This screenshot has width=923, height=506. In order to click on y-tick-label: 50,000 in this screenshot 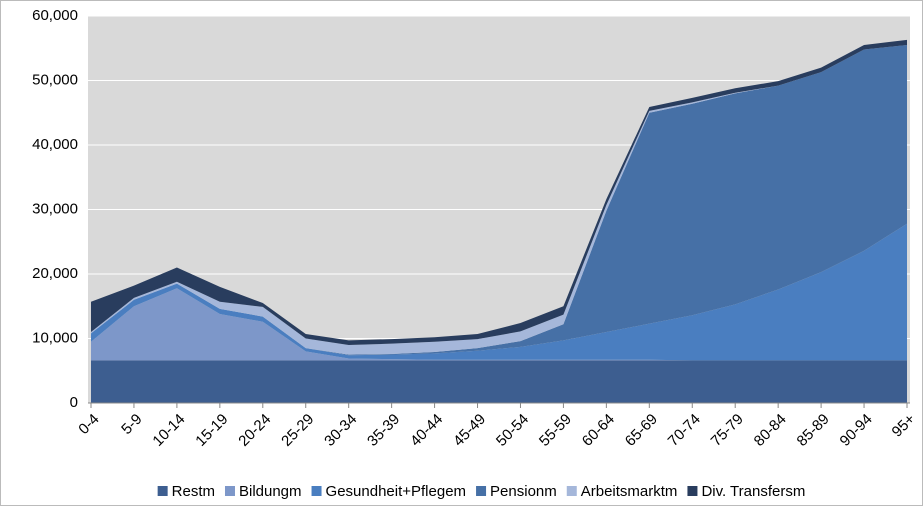, I will do `click(55, 79)`.